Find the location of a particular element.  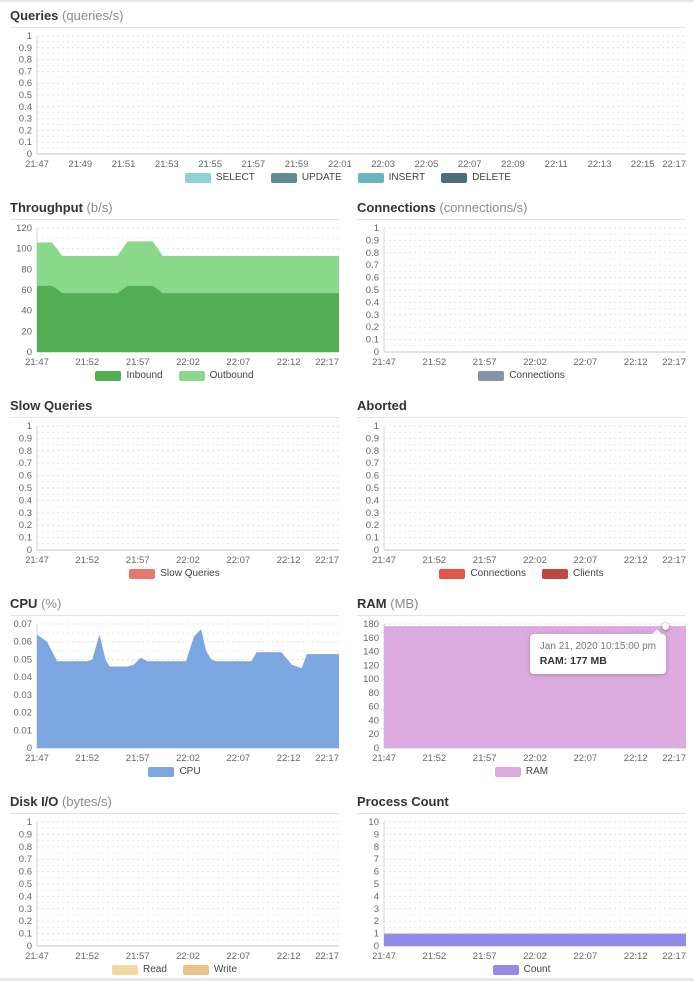

svg-text: 0.4 is located at coordinates (25, 896).